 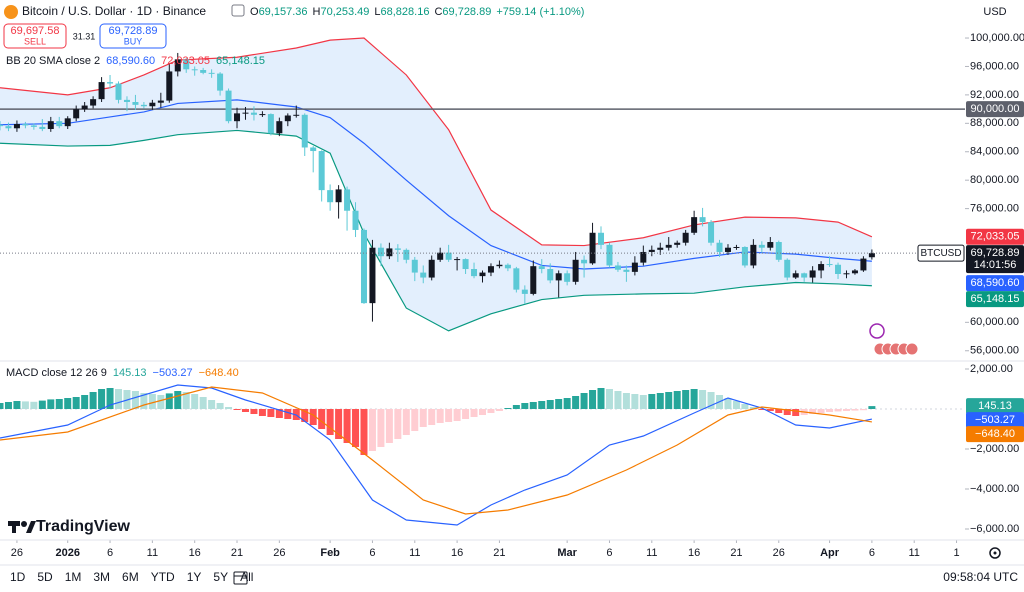 I want to click on logo-mark, so click(x=31, y=527).